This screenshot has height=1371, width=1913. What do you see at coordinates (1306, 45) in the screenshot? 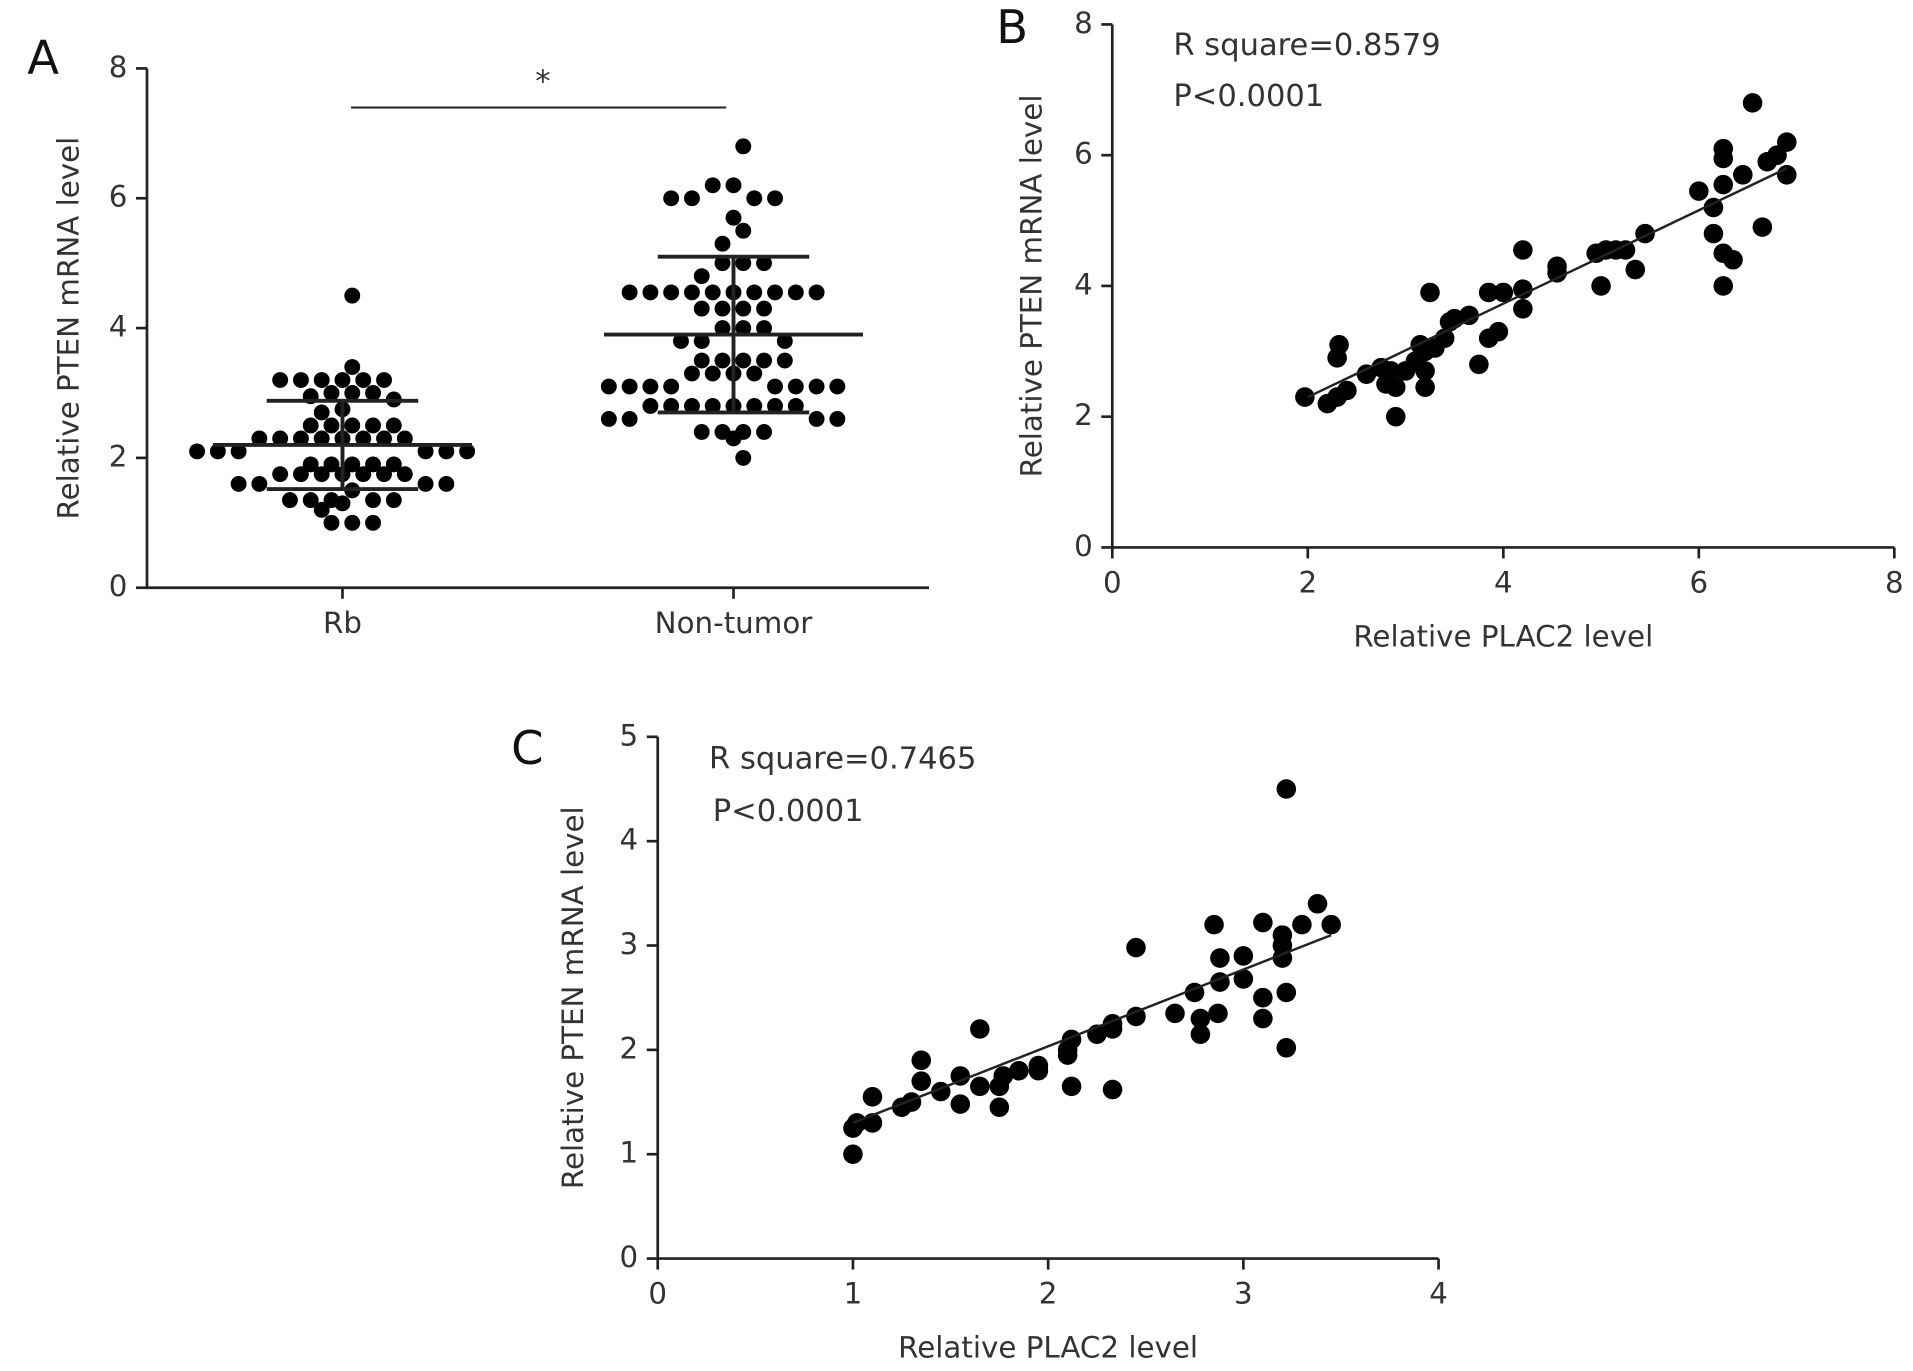
I see `annotation: R square=0.8579` at bounding box center [1306, 45].